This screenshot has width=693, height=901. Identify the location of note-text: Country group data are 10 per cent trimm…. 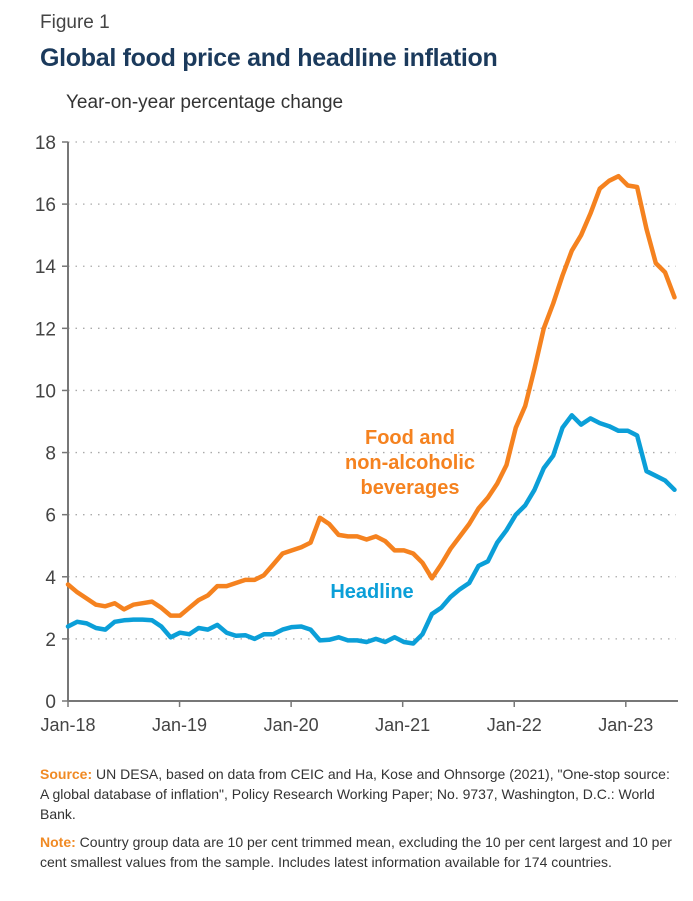
(356, 852).